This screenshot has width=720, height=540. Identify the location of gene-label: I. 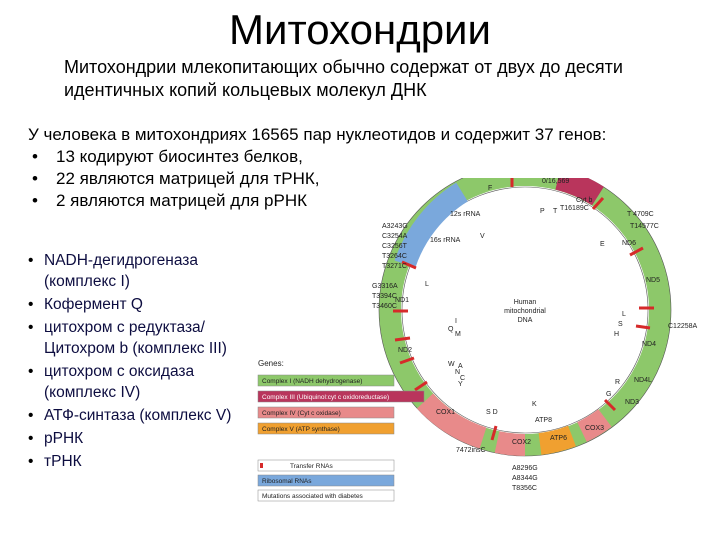
(456, 321).